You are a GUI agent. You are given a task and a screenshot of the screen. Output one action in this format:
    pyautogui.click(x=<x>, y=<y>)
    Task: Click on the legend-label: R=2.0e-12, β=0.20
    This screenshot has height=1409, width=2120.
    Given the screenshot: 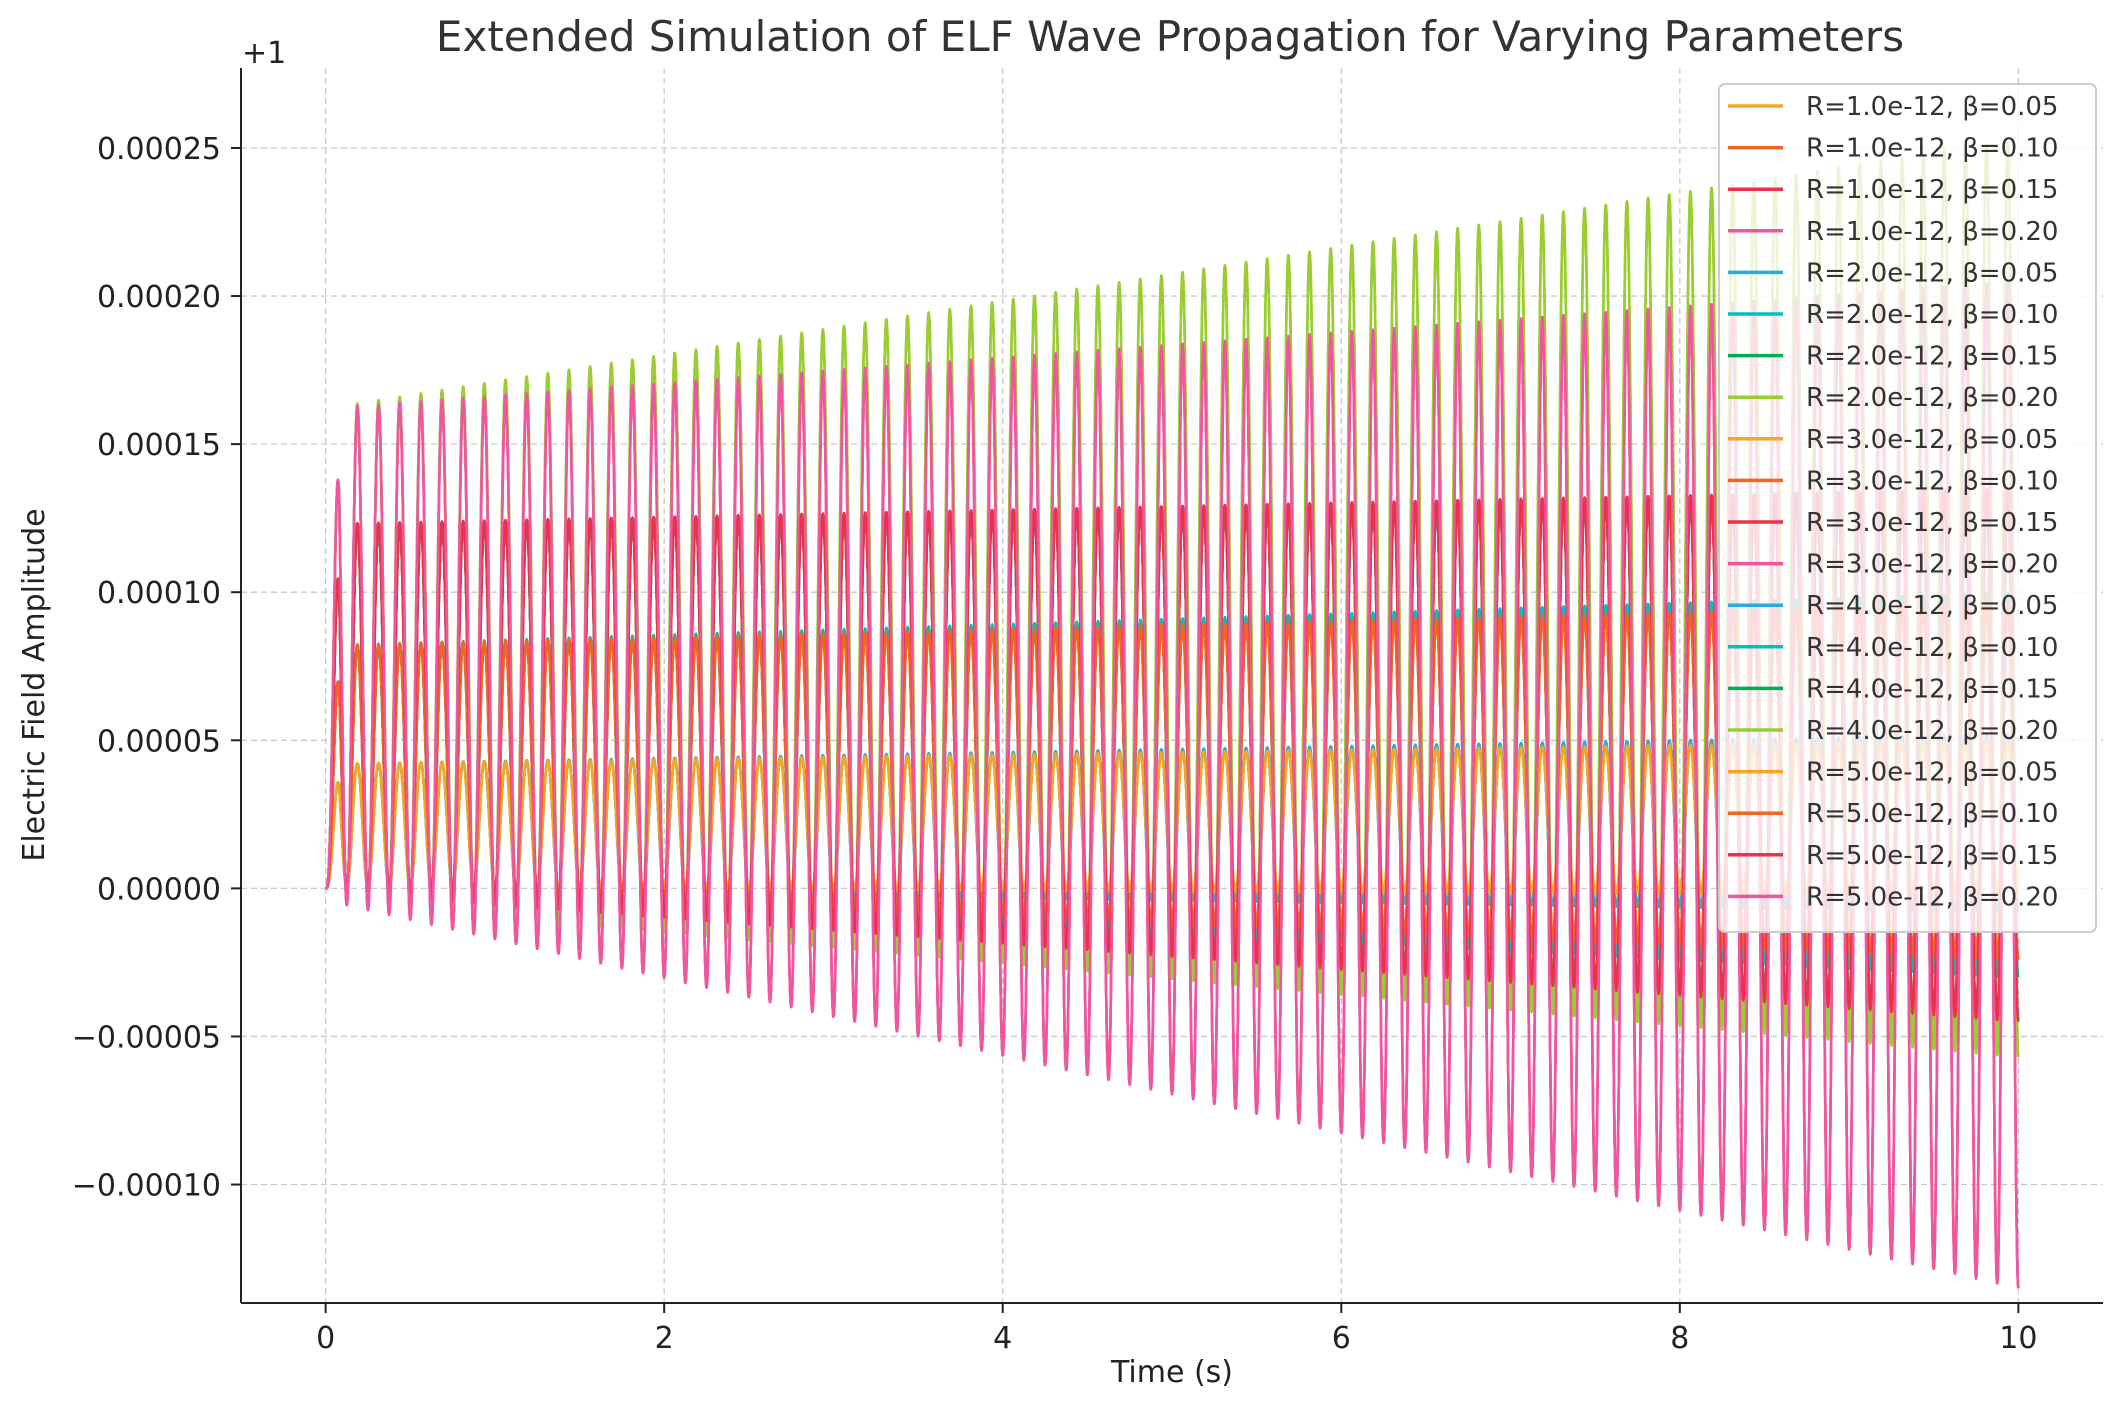 What is the action you would take?
    pyautogui.click(x=1932, y=398)
    